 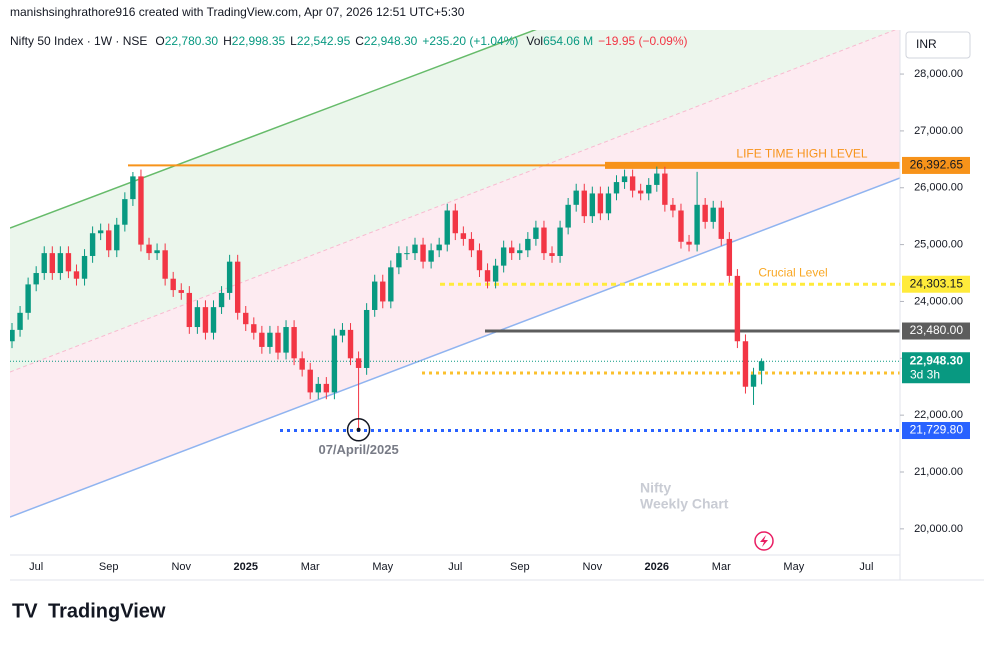 What do you see at coordinates (938, 529) in the screenshot?
I see `y-tick-label: 20,000.00` at bounding box center [938, 529].